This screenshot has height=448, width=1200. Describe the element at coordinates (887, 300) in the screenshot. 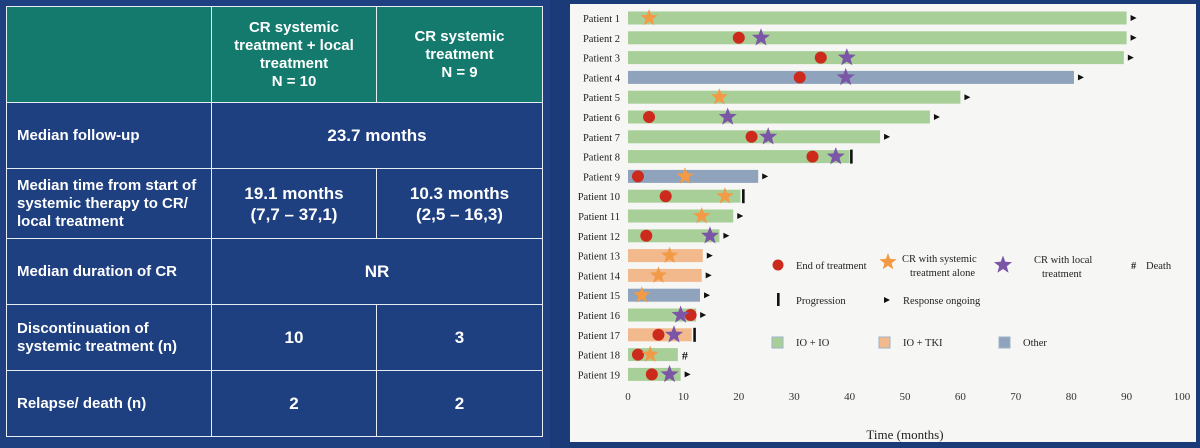

I see `legend-ongoing-arrow` at that location.